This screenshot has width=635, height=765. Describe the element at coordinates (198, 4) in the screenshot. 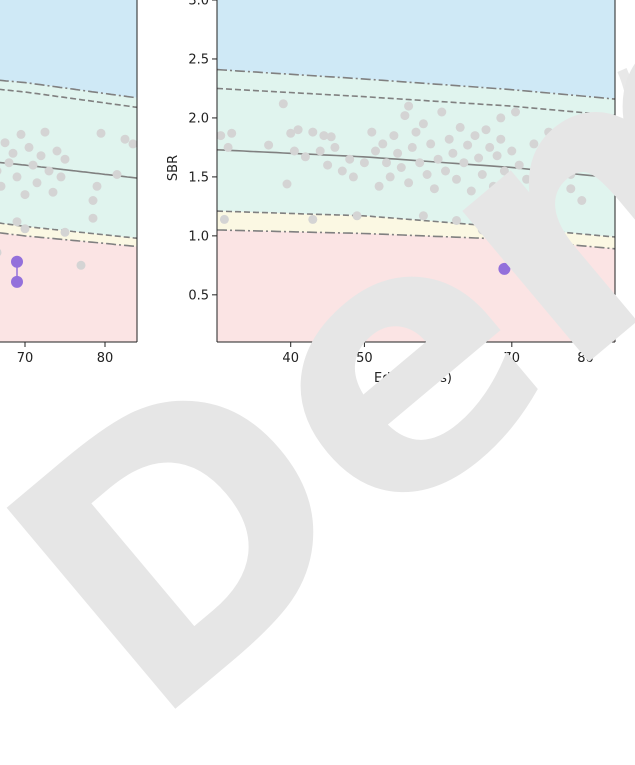

I see `y-tick-label: 3.0` at that location.